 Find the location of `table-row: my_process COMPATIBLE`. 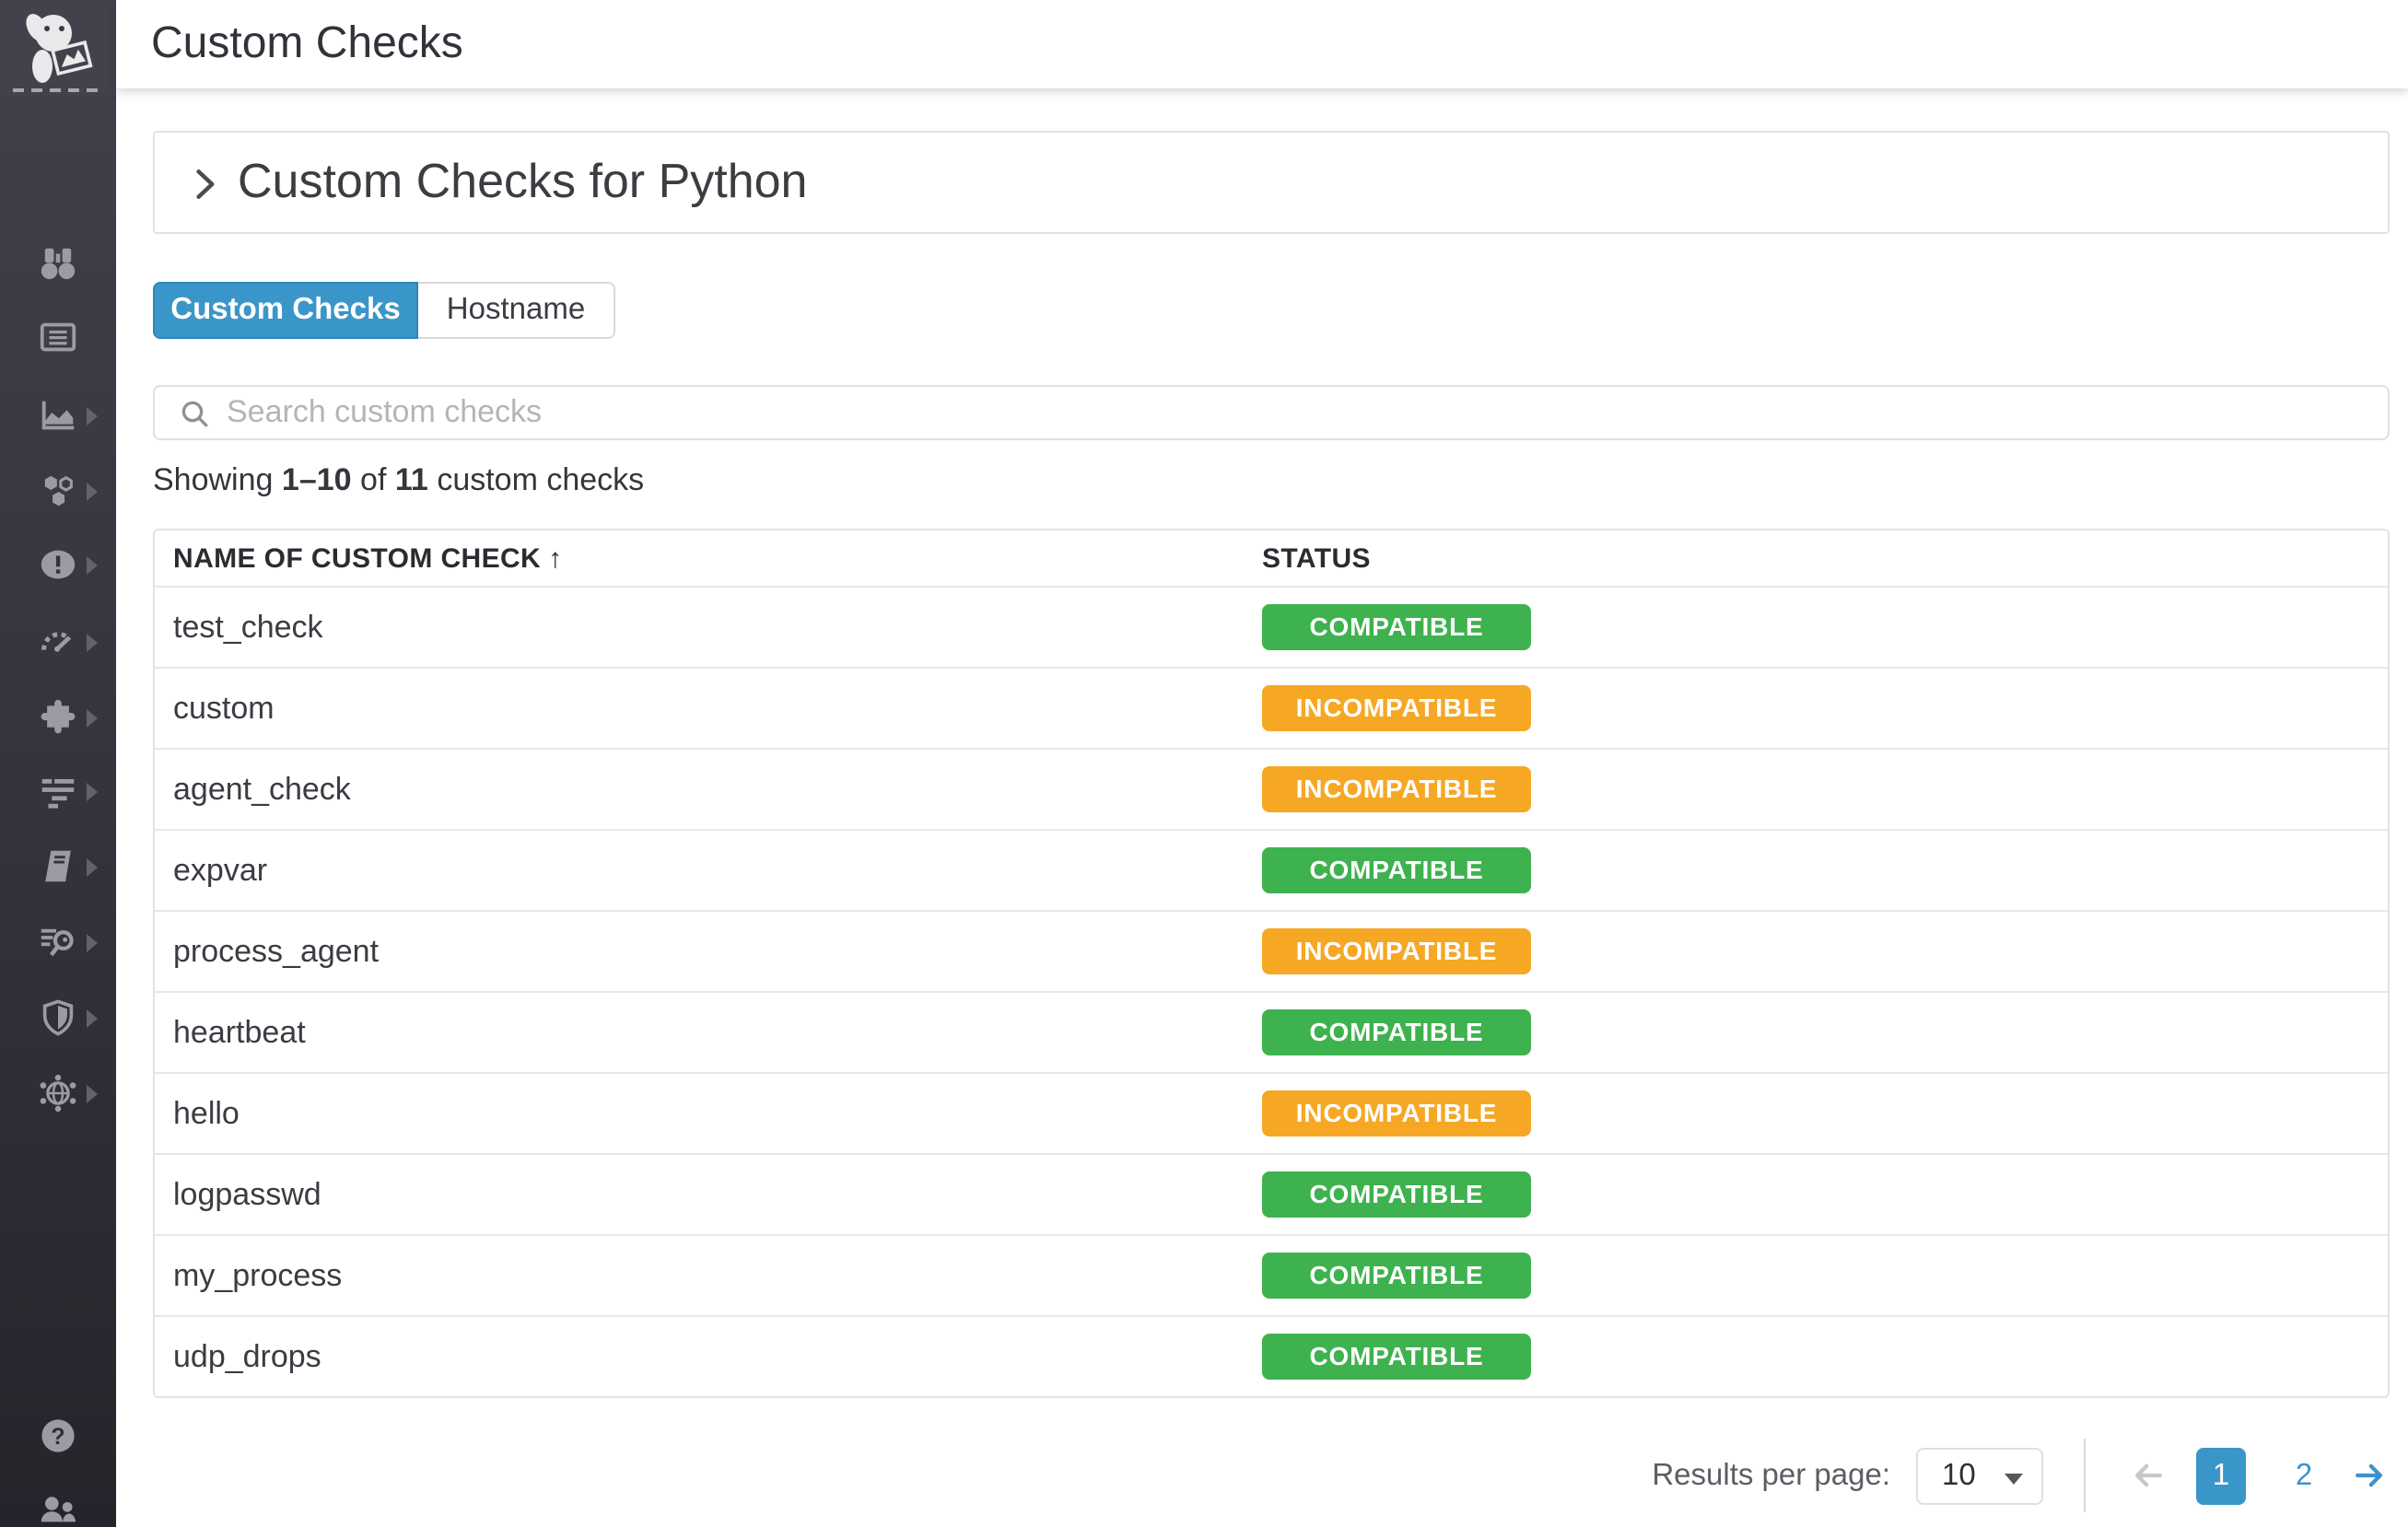

table-row: my_process COMPATIBLE is located at coordinates (1272, 1274).